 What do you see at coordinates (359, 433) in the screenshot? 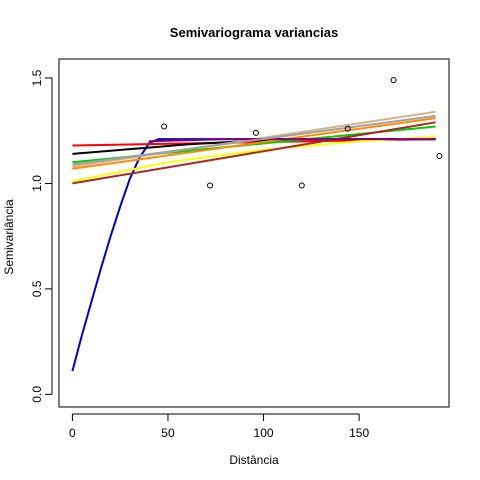
I see `x-tick-label: 150` at bounding box center [359, 433].